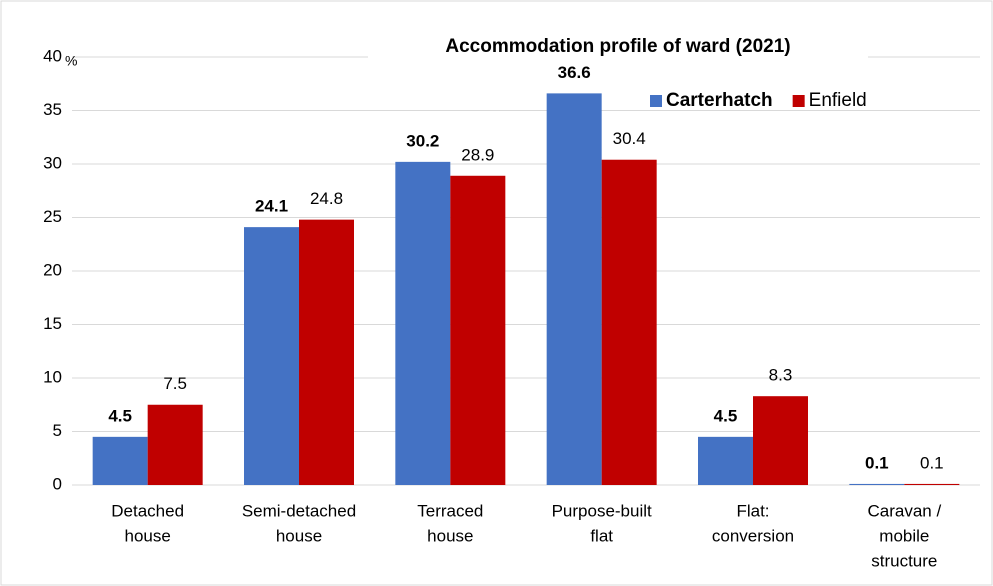 The width and height of the screenshot is (993, 586). What do you see at coordinates (781, 375) in the screenshot?
I see `data-label: 8.3` at bounding box center [781, 375].